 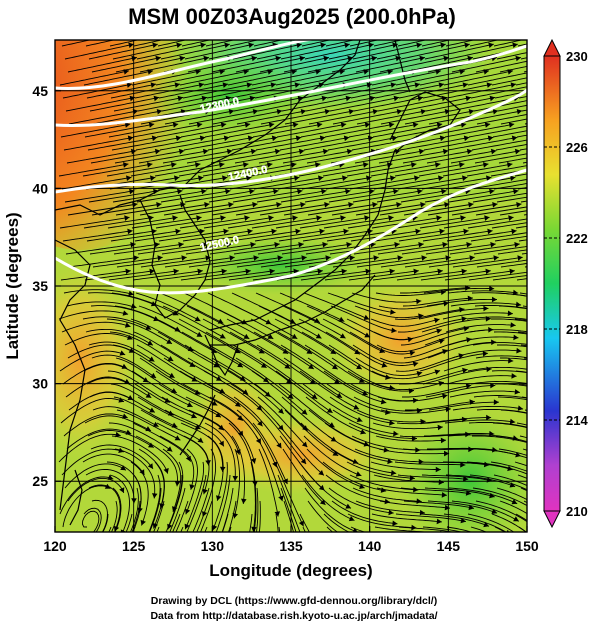 What do you see at coordinates (402, 66) in the screenshot?
I see `coastline-sakhalin` at bounding box center [402, 66].